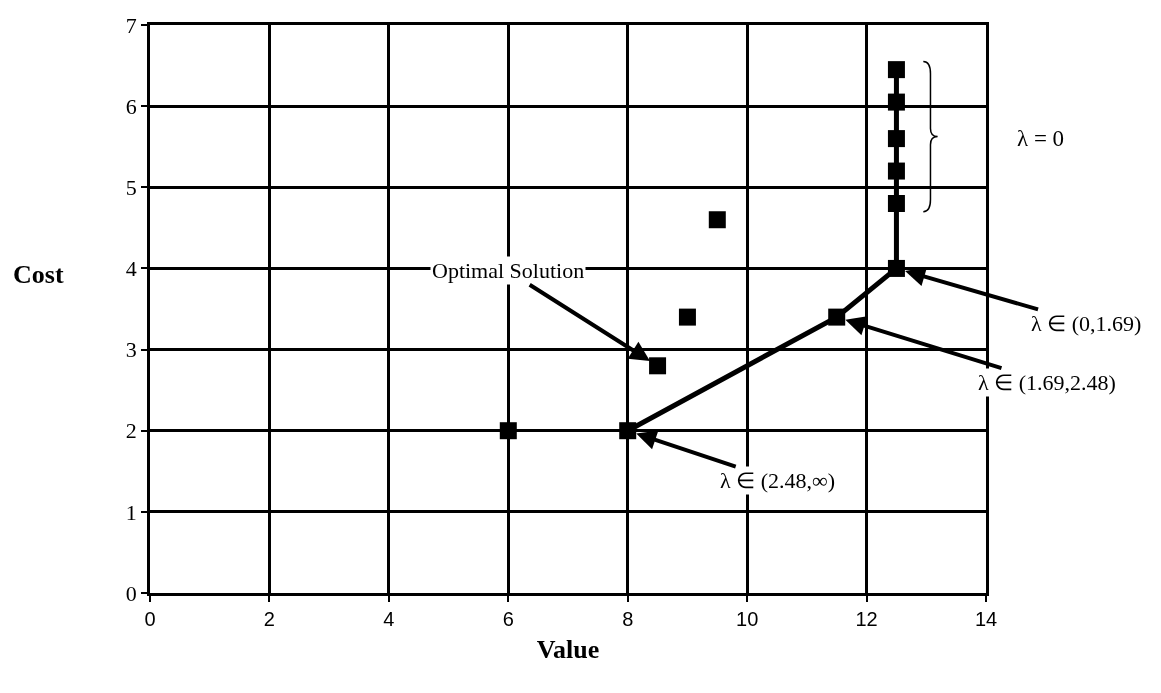 This screenshot has height=693, width=1161. Describe the element at coordinates (131, 512) in the screenshot. I see `y-tick-label: 1` at that location.